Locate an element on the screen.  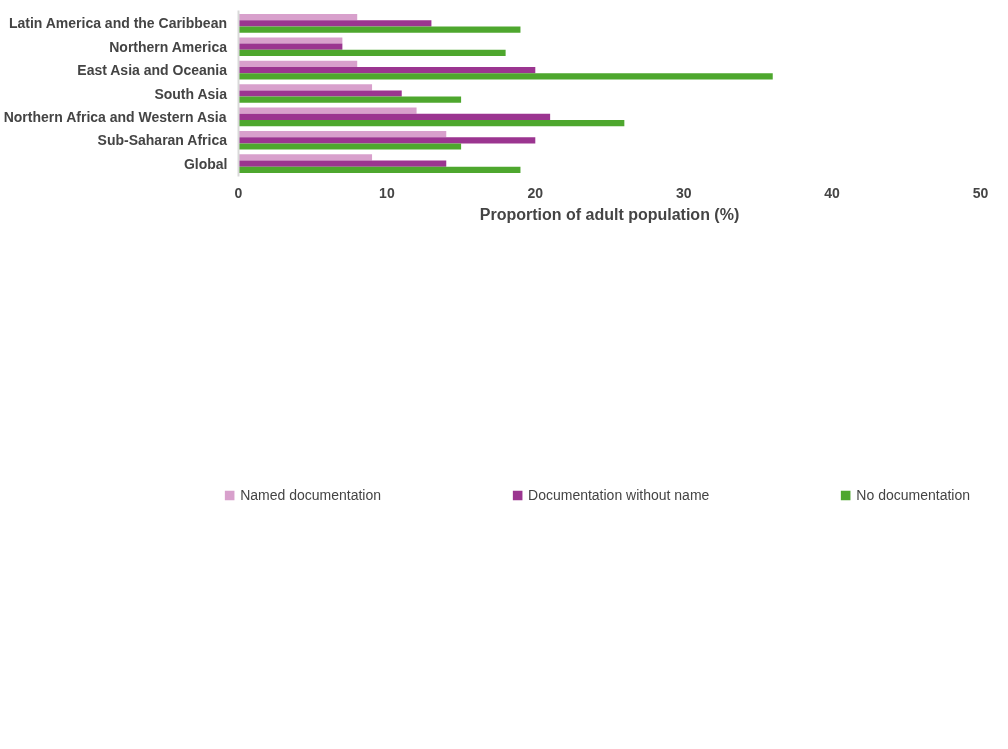
y-tick-label: Northern Africa and Western Asia is located at coordinates (115, 116).